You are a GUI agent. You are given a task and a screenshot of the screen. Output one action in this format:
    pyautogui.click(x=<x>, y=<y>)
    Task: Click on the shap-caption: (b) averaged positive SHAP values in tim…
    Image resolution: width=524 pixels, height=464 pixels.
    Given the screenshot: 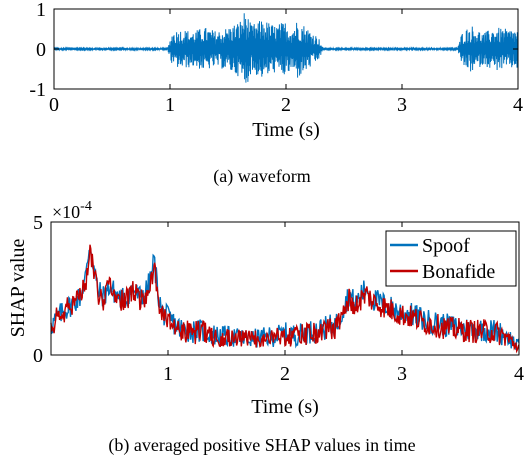 What is the action you would take?
    pyautogui.click(x=261, y=445)
    